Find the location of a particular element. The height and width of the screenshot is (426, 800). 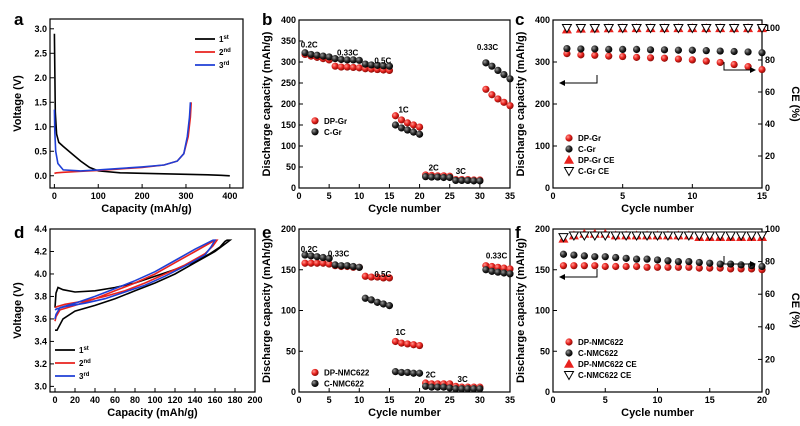

panel-letter-c: c is located at coordinates (519, 19).